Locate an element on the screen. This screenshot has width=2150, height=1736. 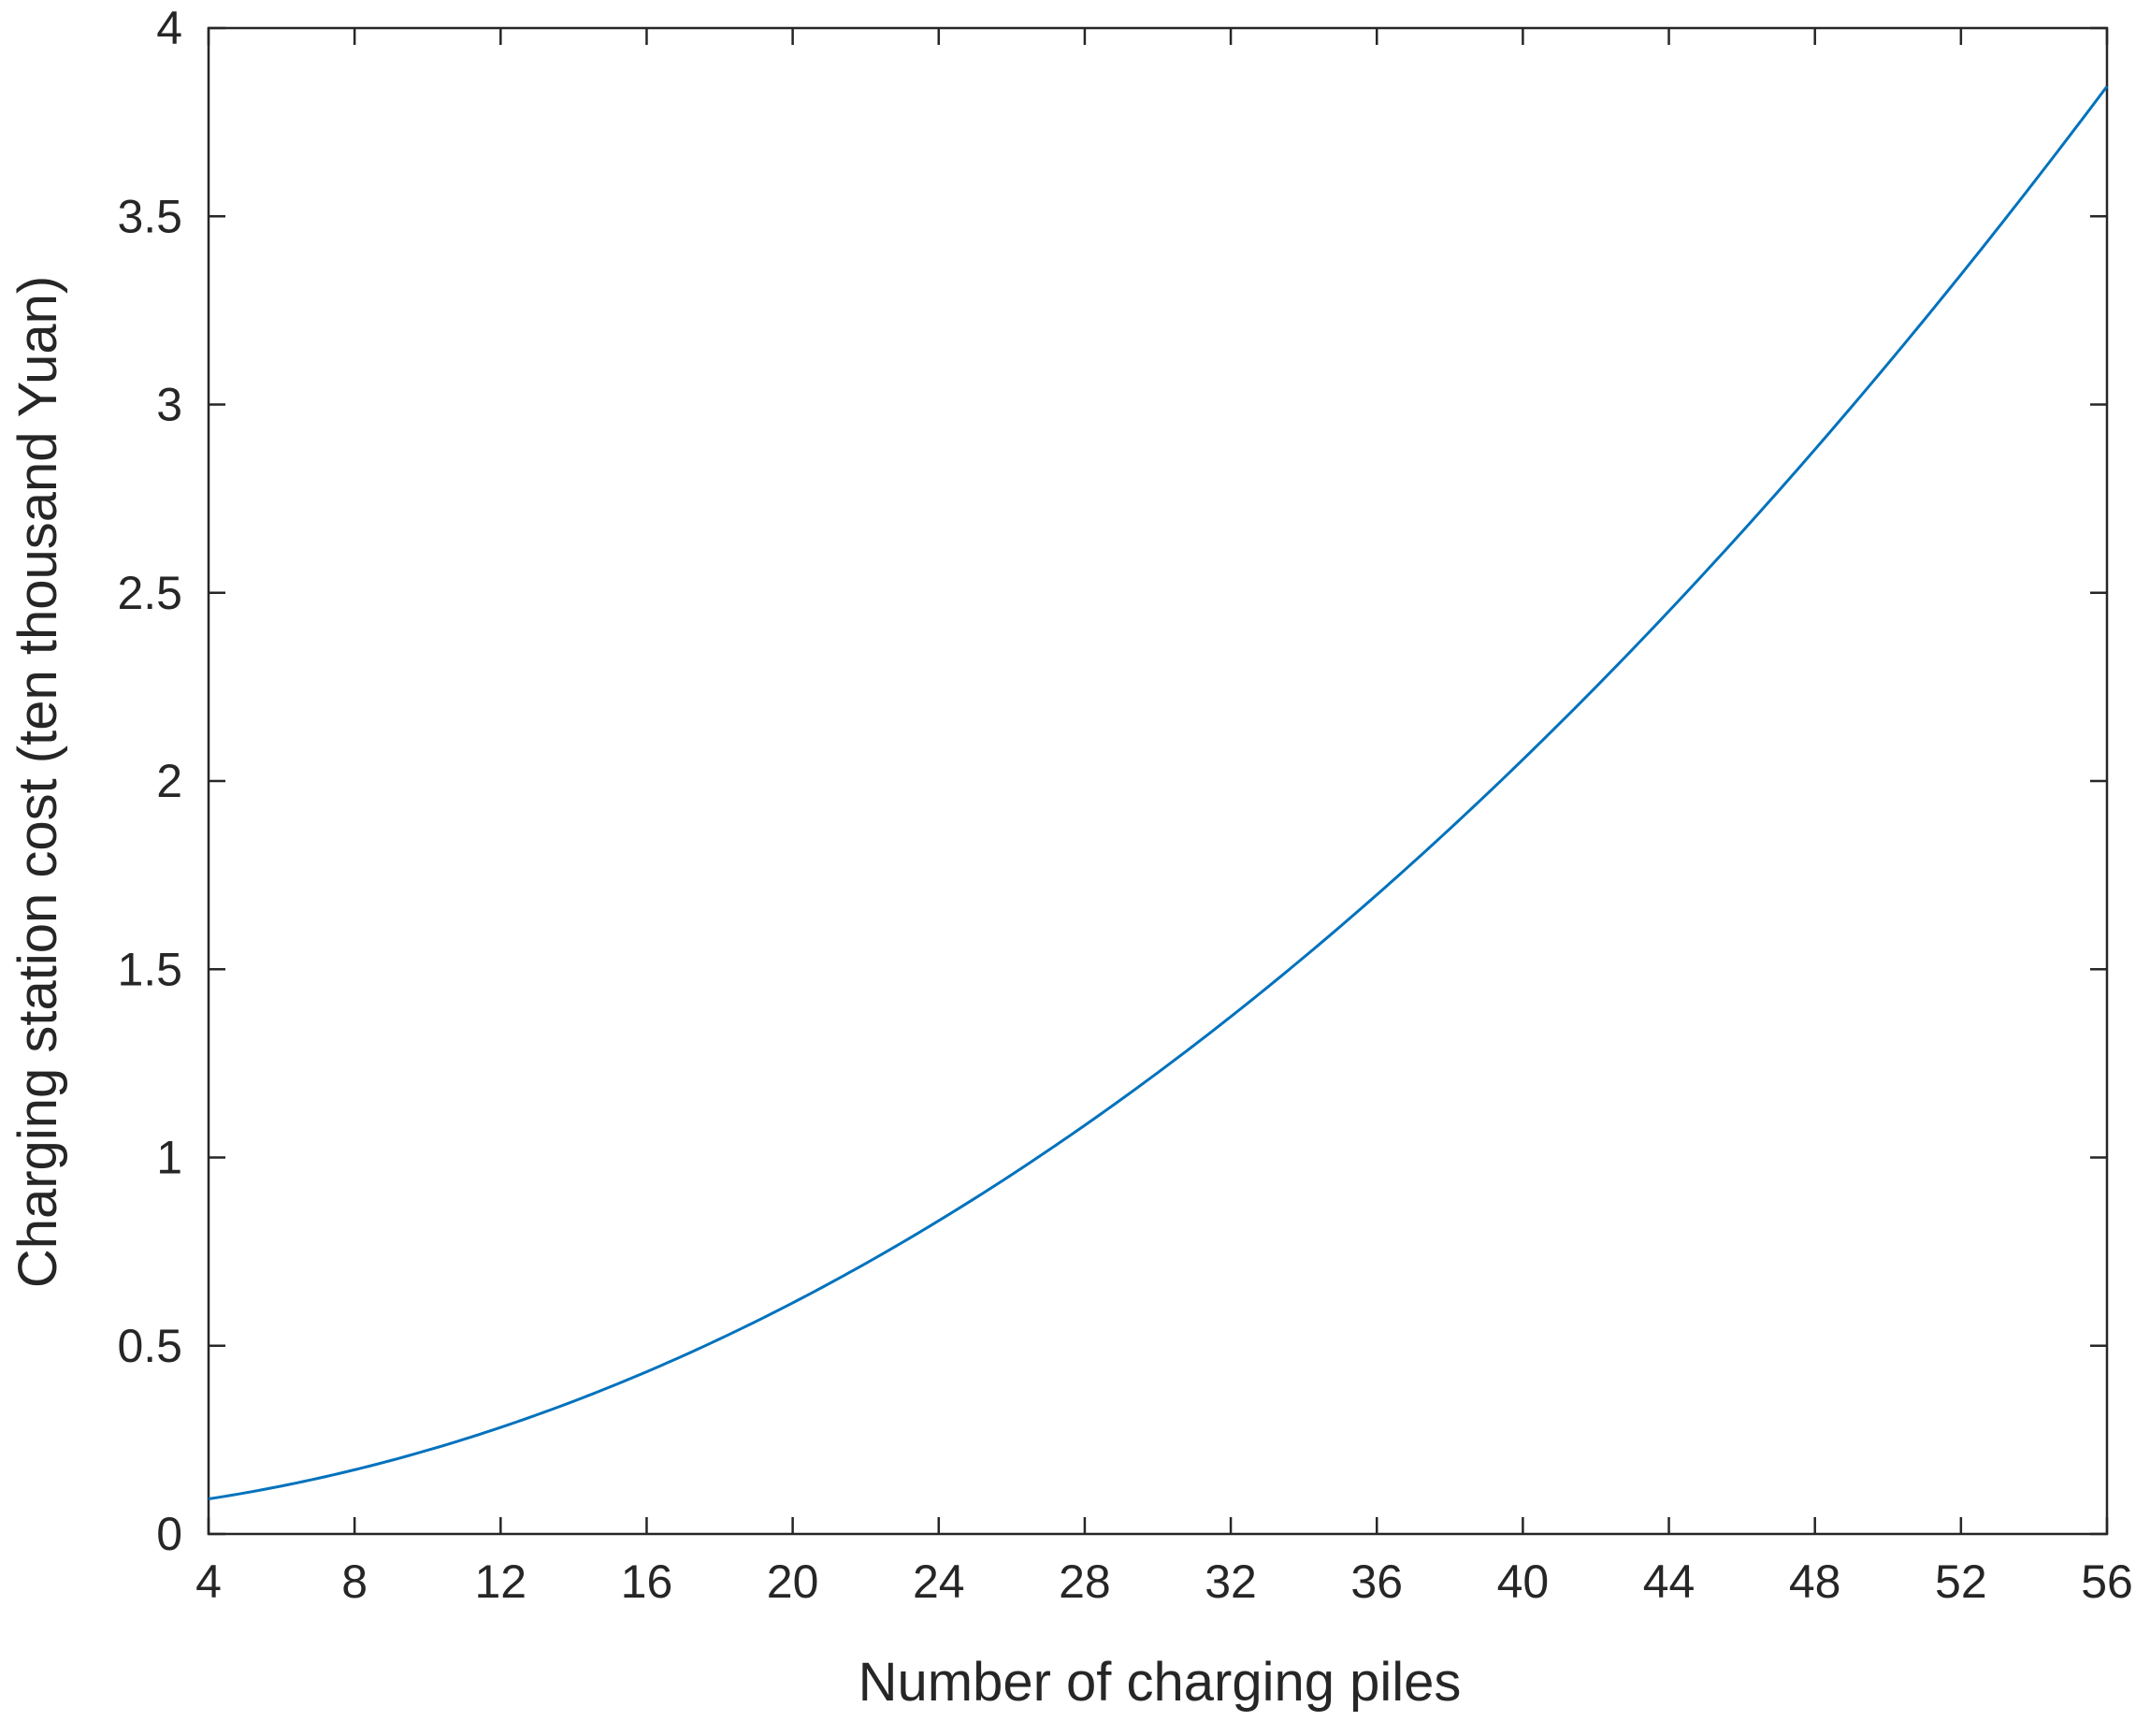
x-tick-label: 8 is located at coordinates (354, 1581).